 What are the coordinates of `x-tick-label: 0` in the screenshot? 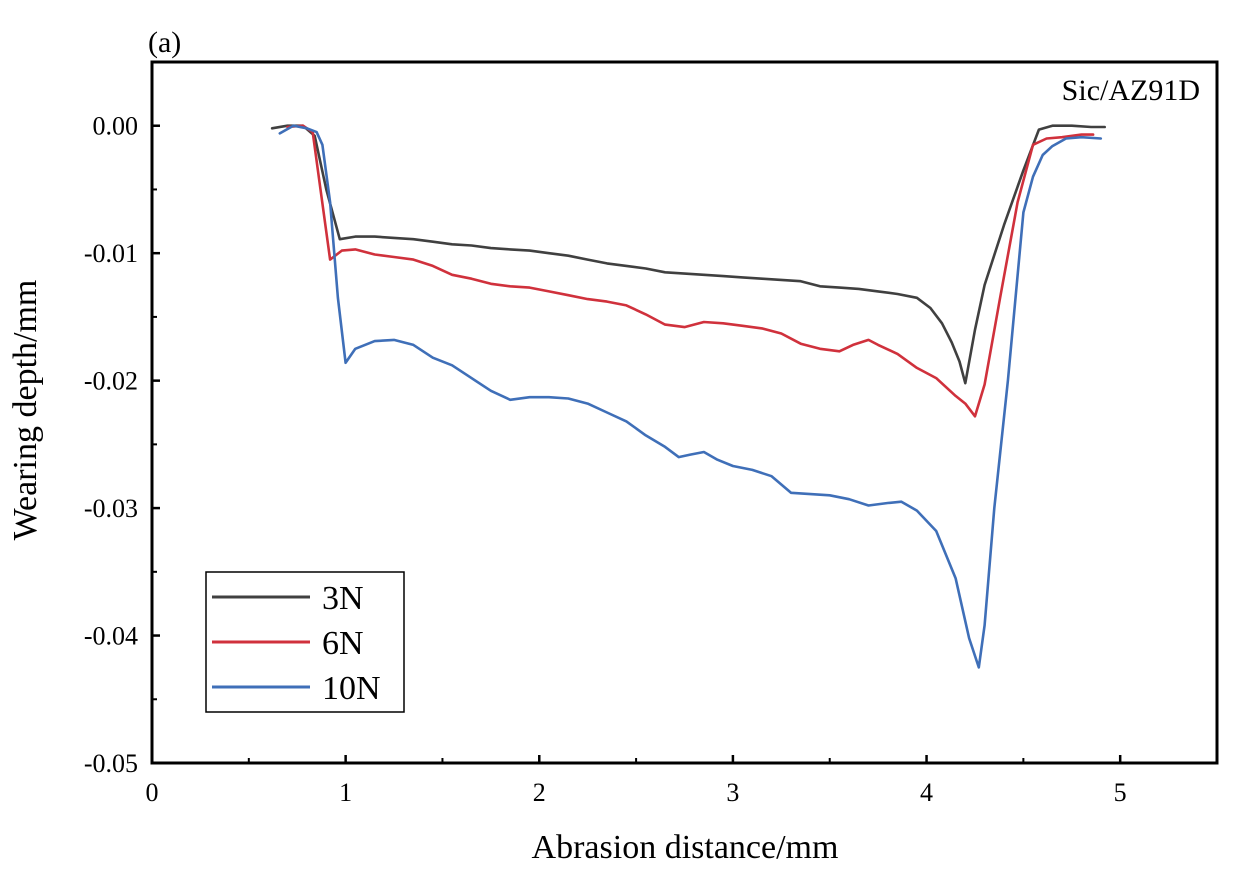 It's located at (152, 792).